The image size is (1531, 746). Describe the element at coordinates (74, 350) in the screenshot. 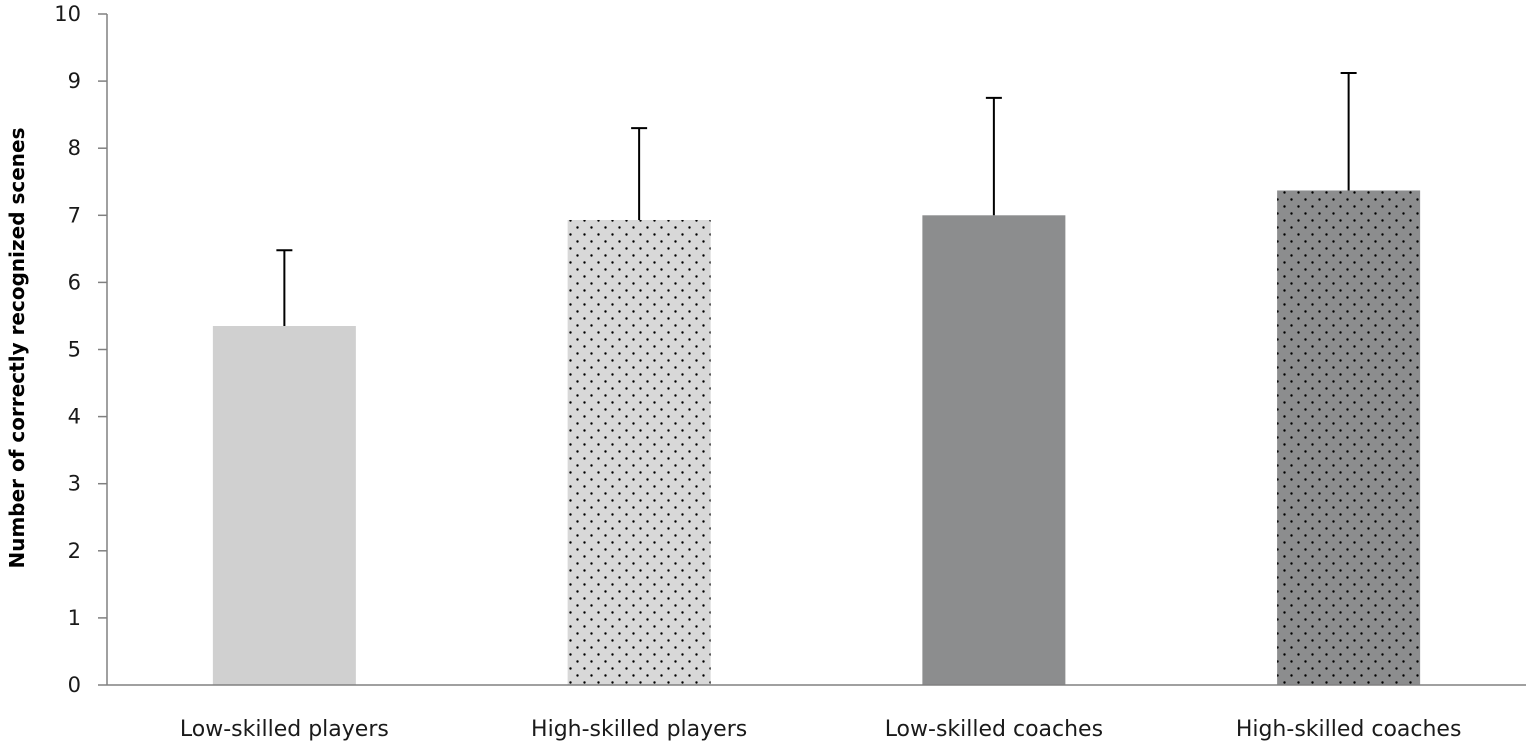

I see `y-tick-label-5: 5` at that location.